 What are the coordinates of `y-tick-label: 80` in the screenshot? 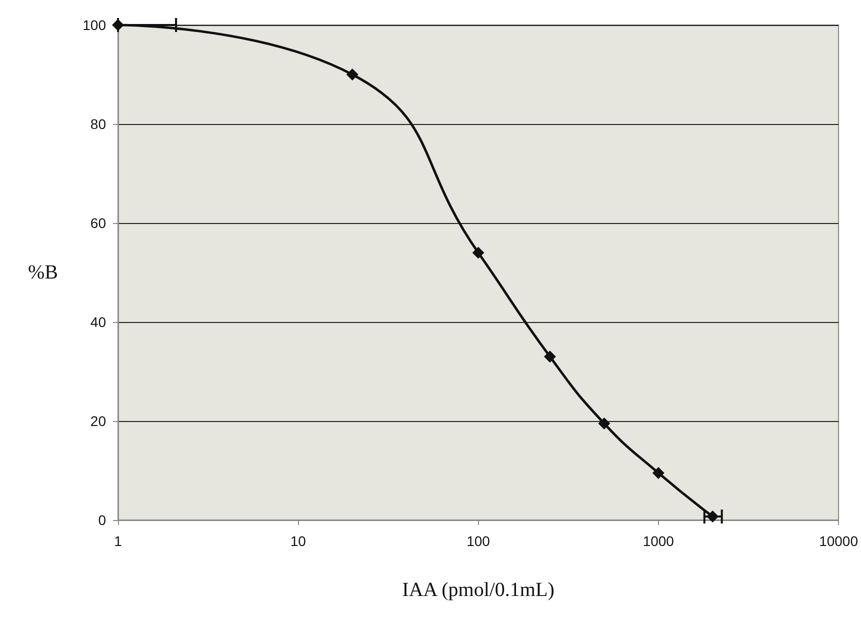 It's located at (98, 124).